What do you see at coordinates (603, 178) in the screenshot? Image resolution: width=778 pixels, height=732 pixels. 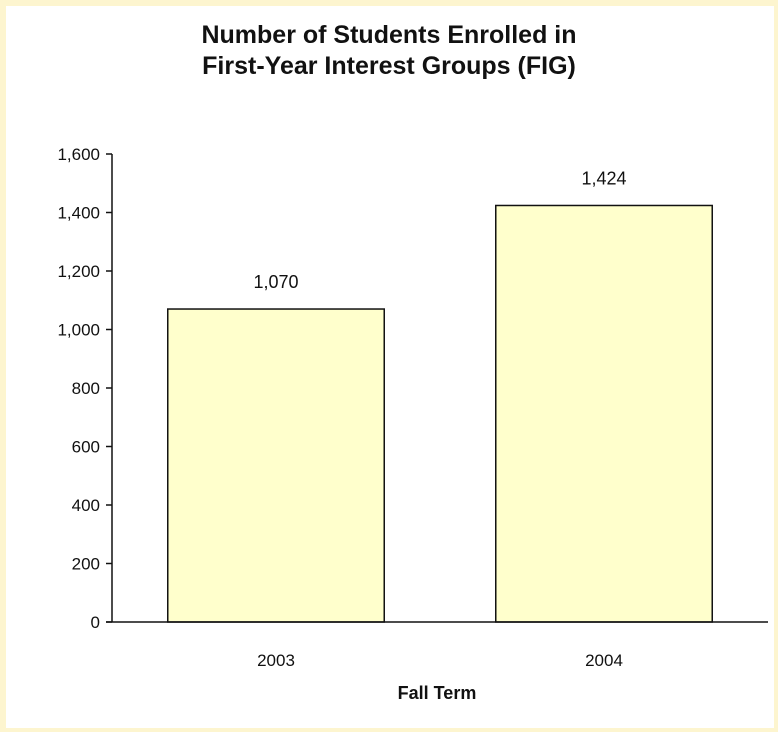 I see `data-label-2004: 1,424` at bounding box center [603, 178].